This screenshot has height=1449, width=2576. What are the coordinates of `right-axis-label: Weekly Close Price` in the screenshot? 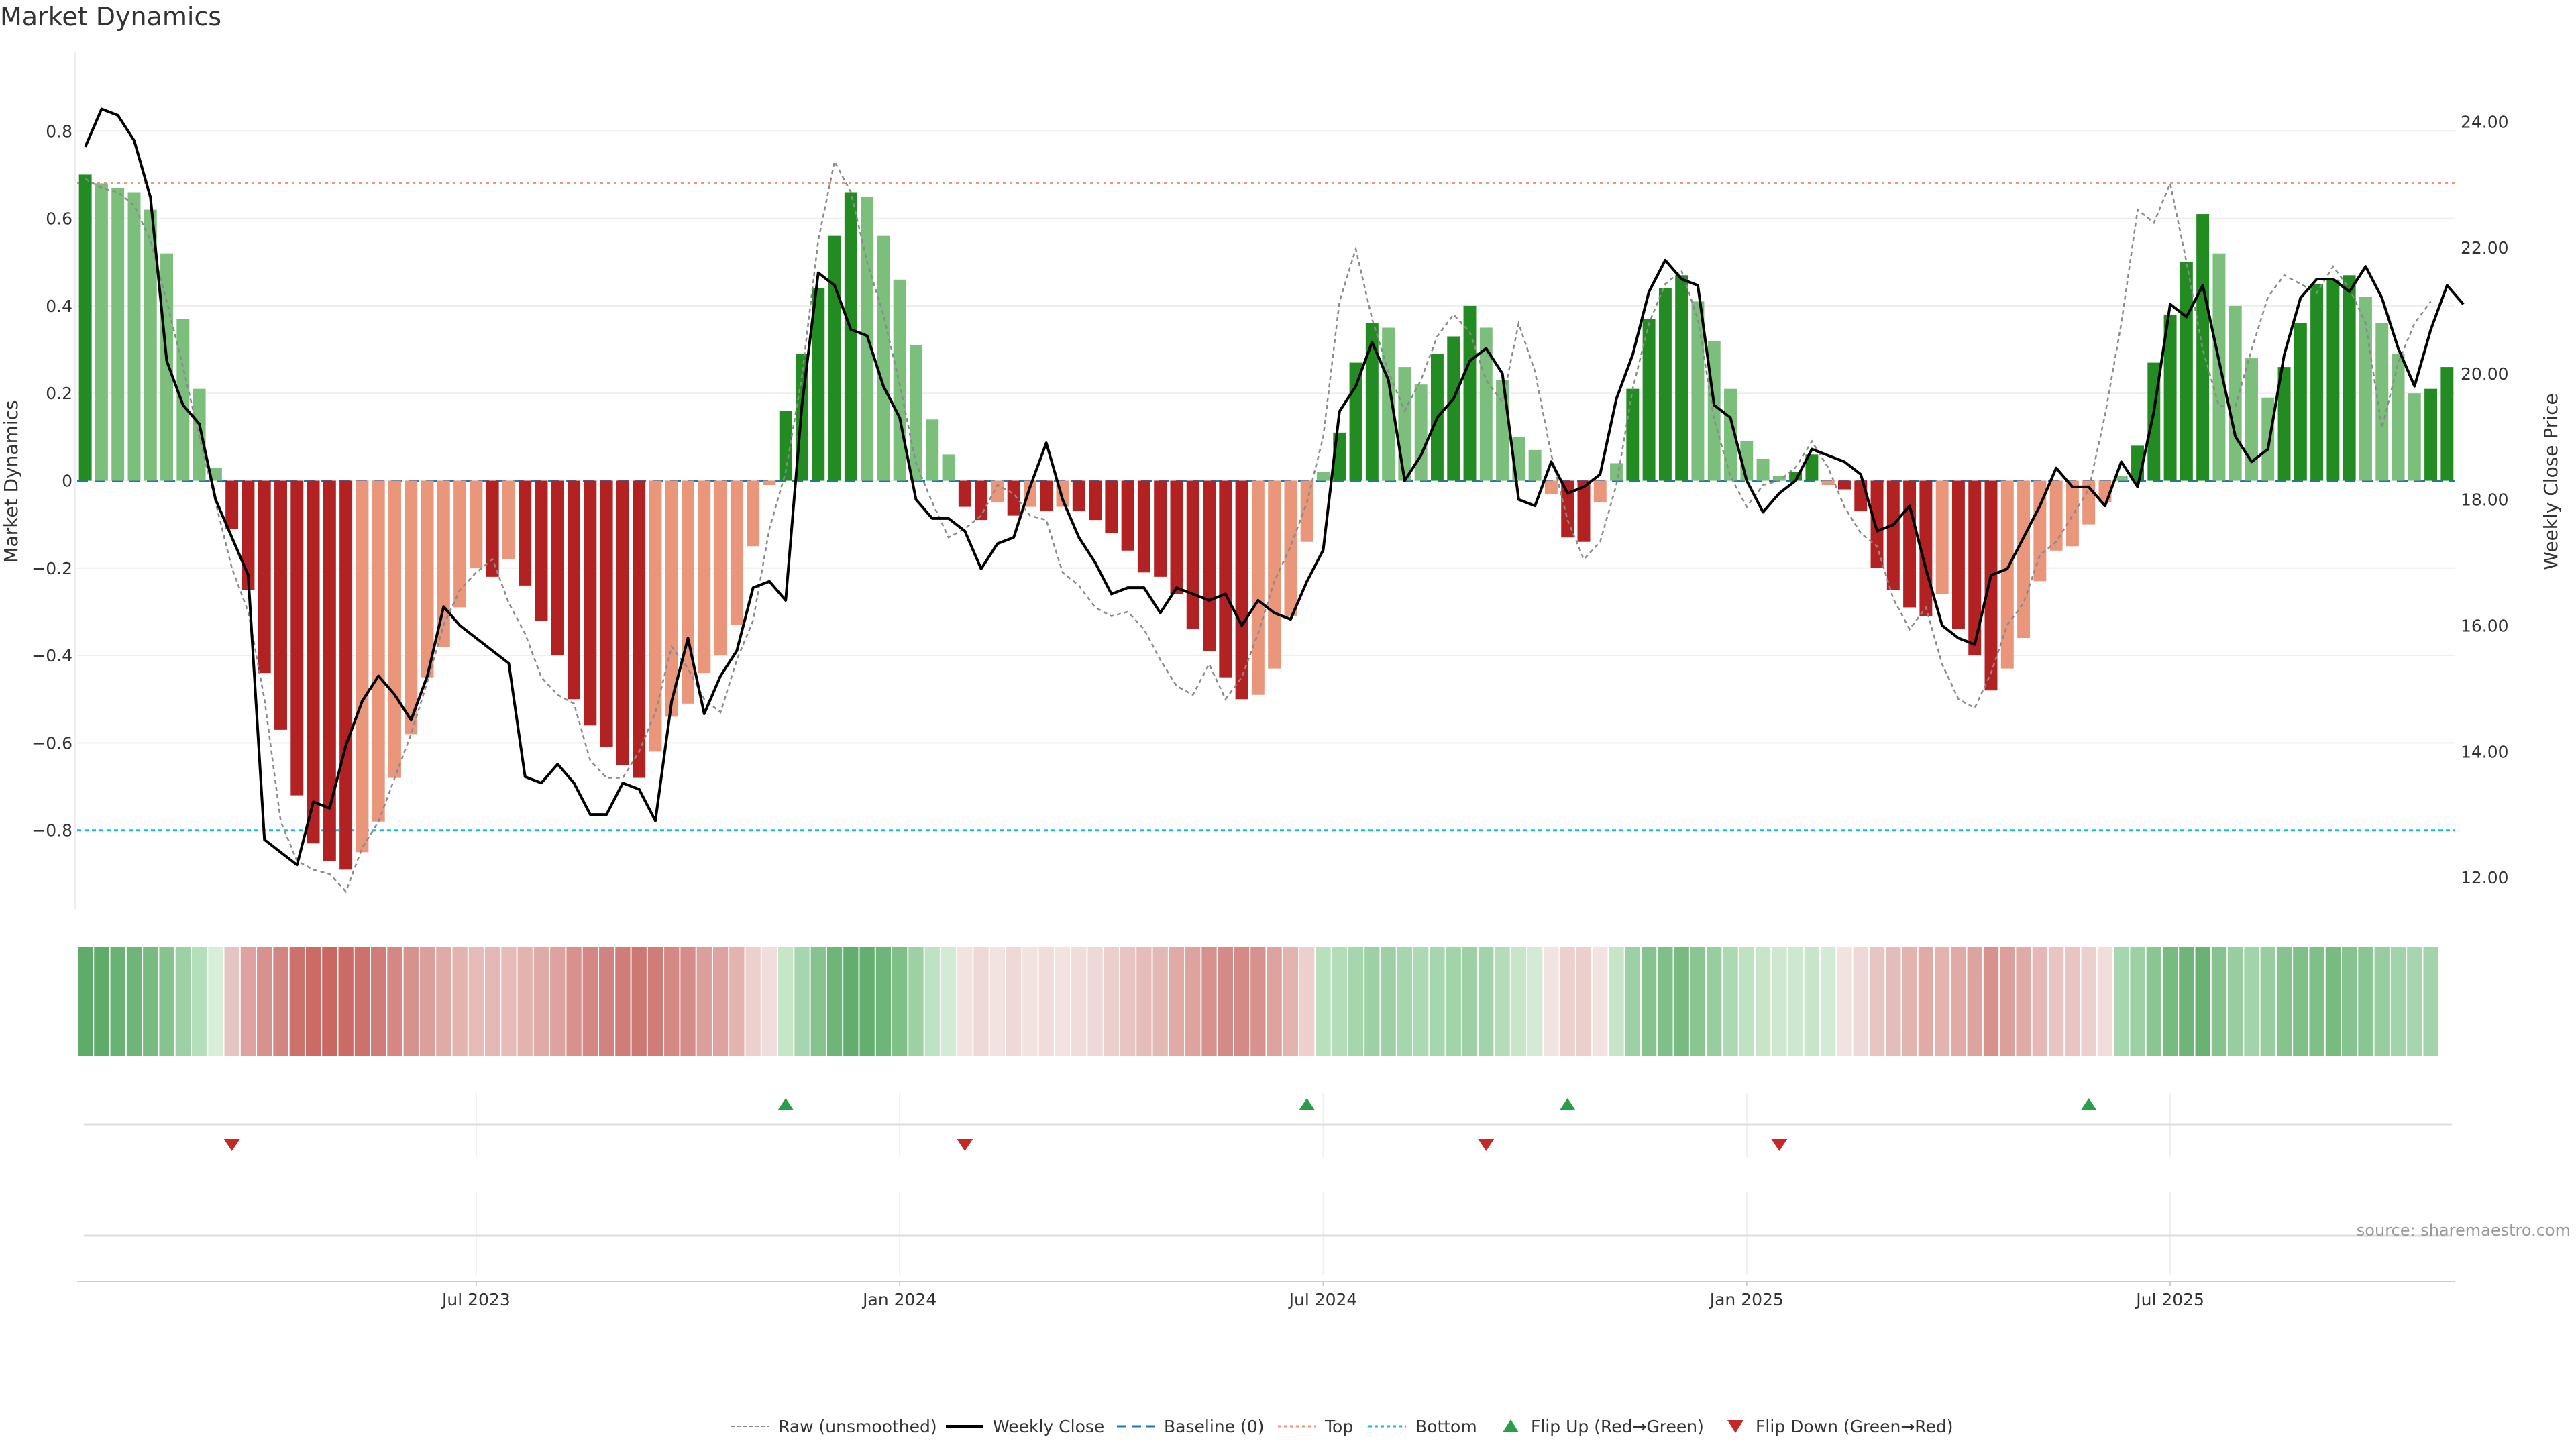 It's located at (2551, 481).